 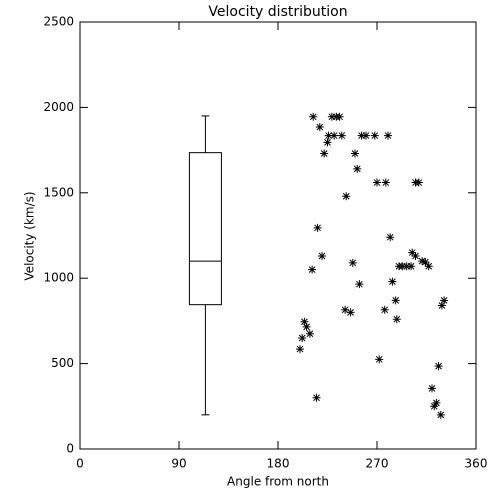 What do you see at coordinates (70, 449) in the screenshot?
I see `y-tick-label: 0` at bounding box center [70, 449].